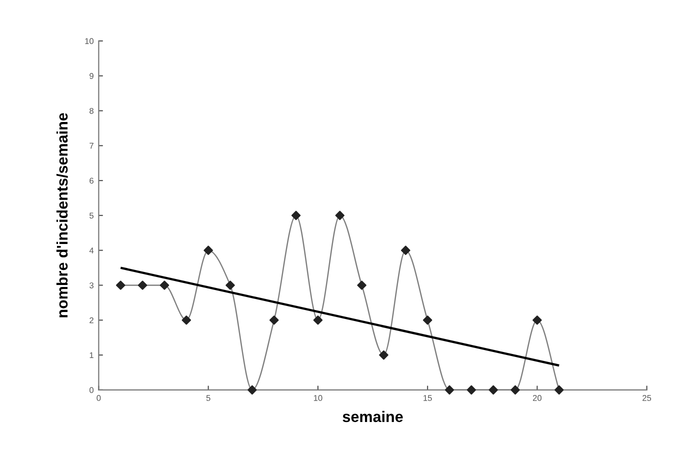 The image size is (700, 455). I want to click on x-tick-label: 15, so click(428, 398).